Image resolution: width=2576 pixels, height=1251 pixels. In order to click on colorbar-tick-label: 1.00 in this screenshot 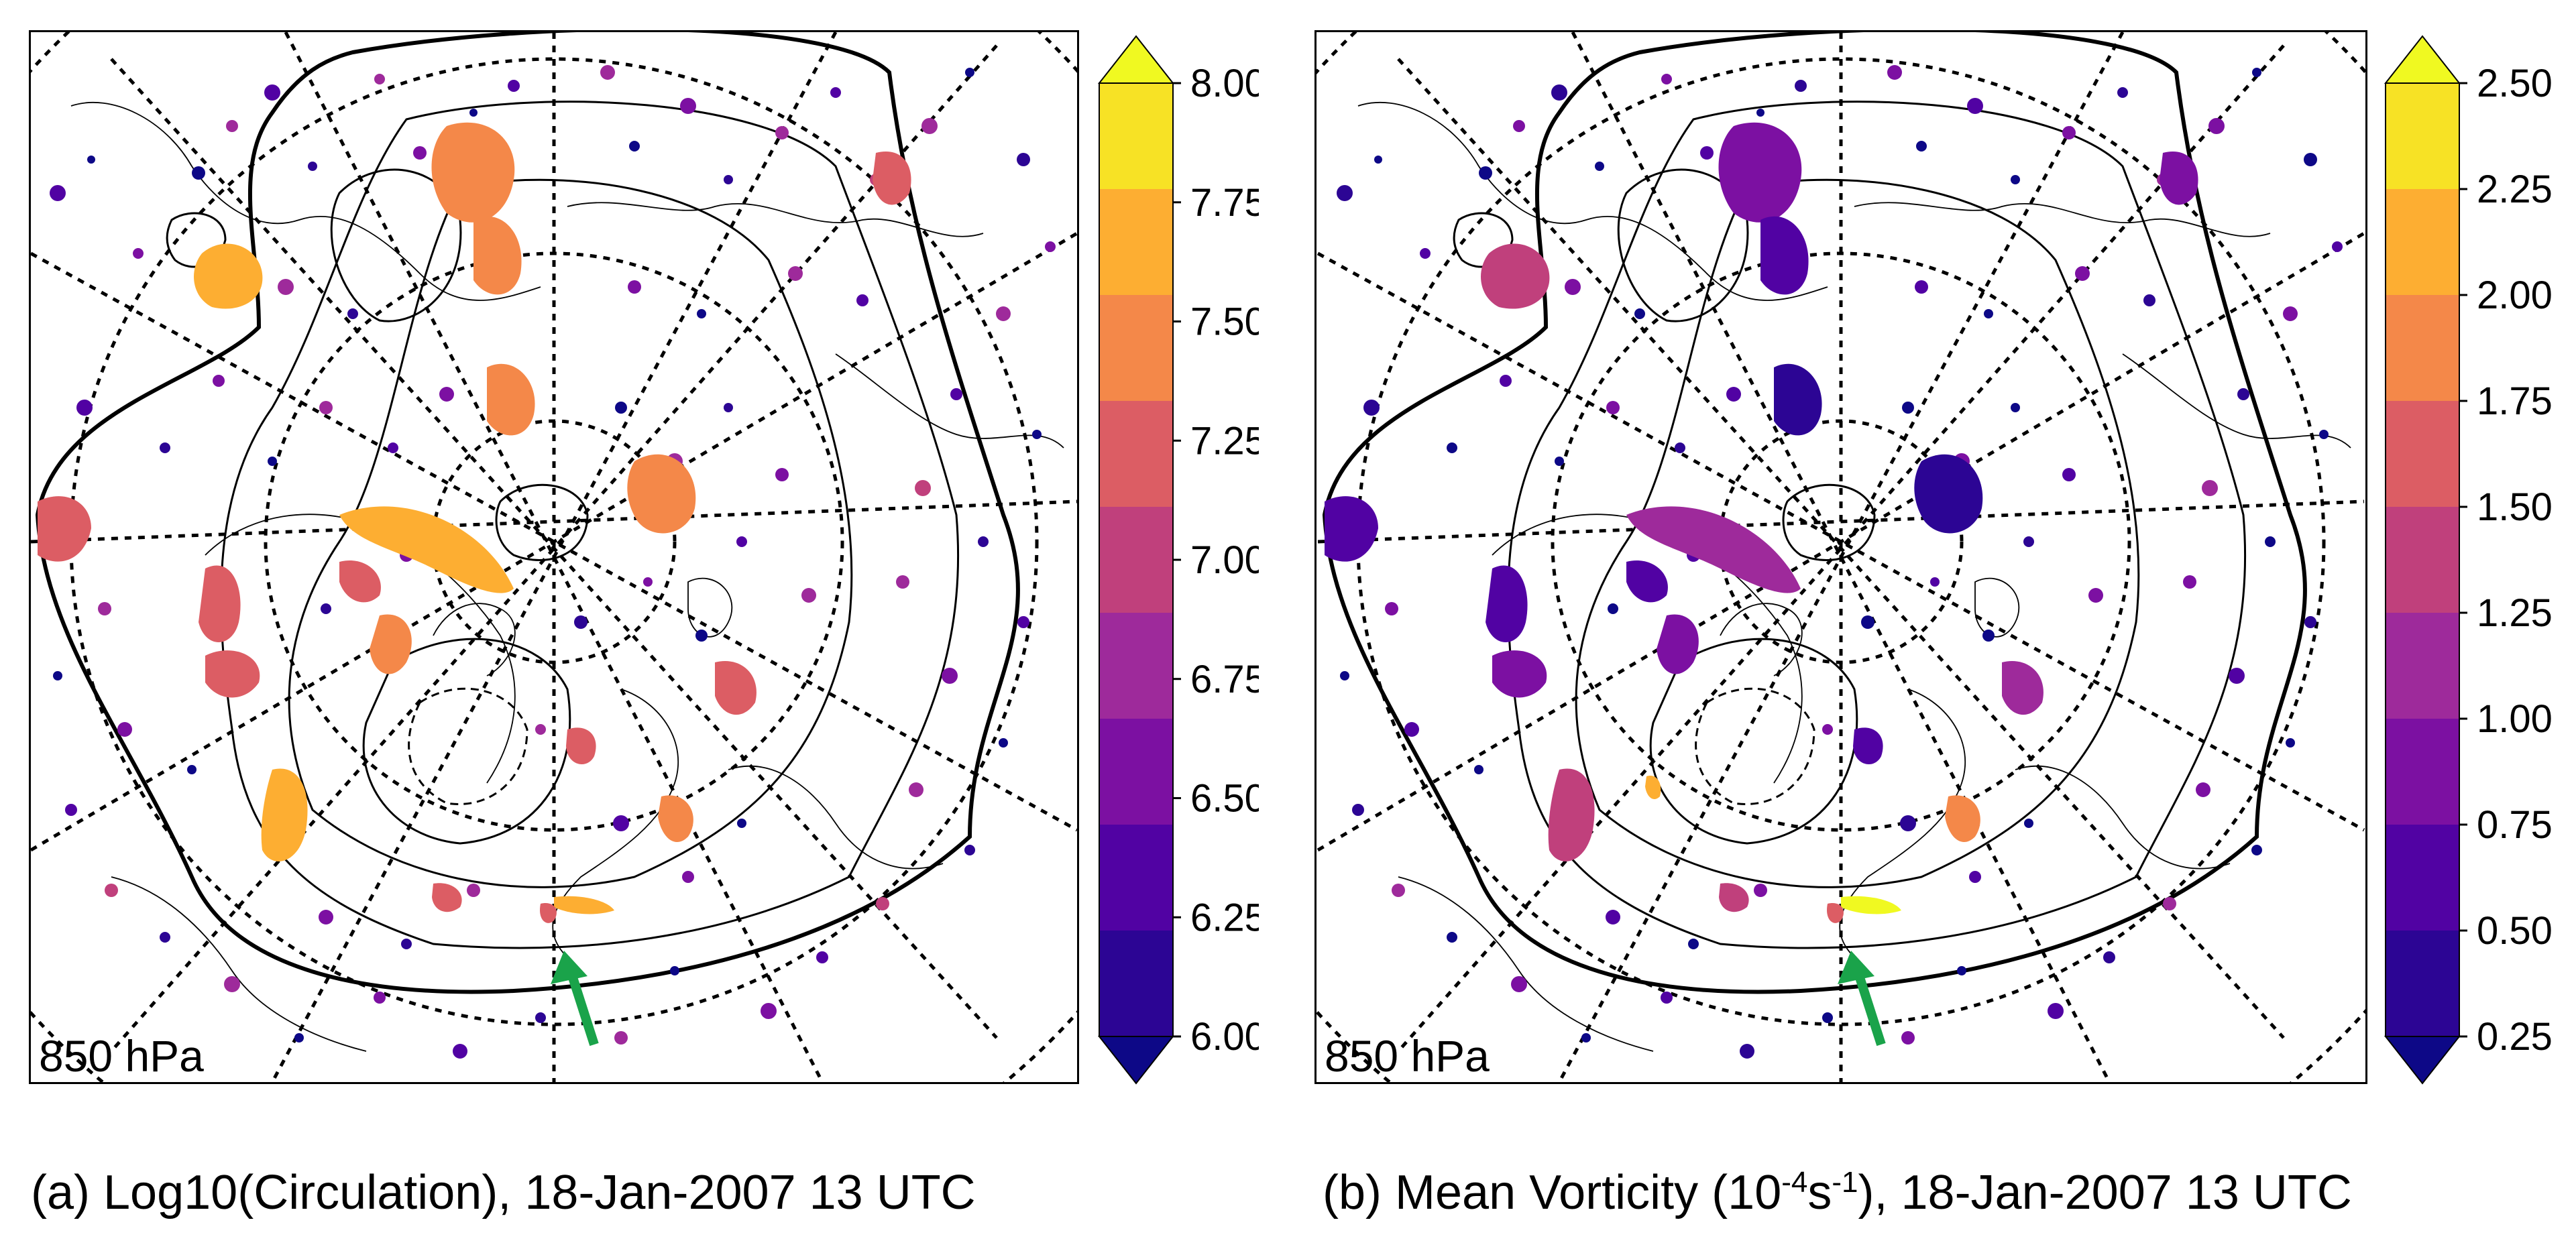, I will do `click(2515, 719)`.